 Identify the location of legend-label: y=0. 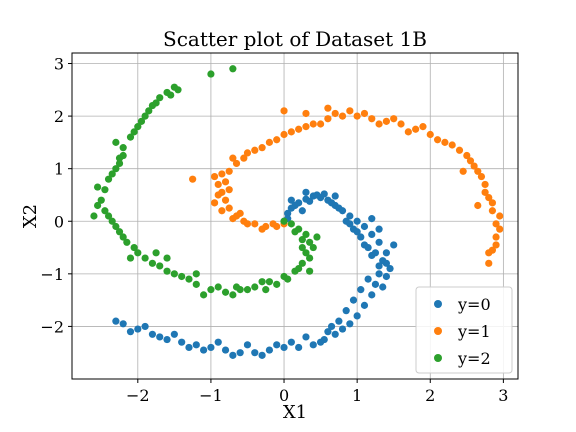
(474, 304).